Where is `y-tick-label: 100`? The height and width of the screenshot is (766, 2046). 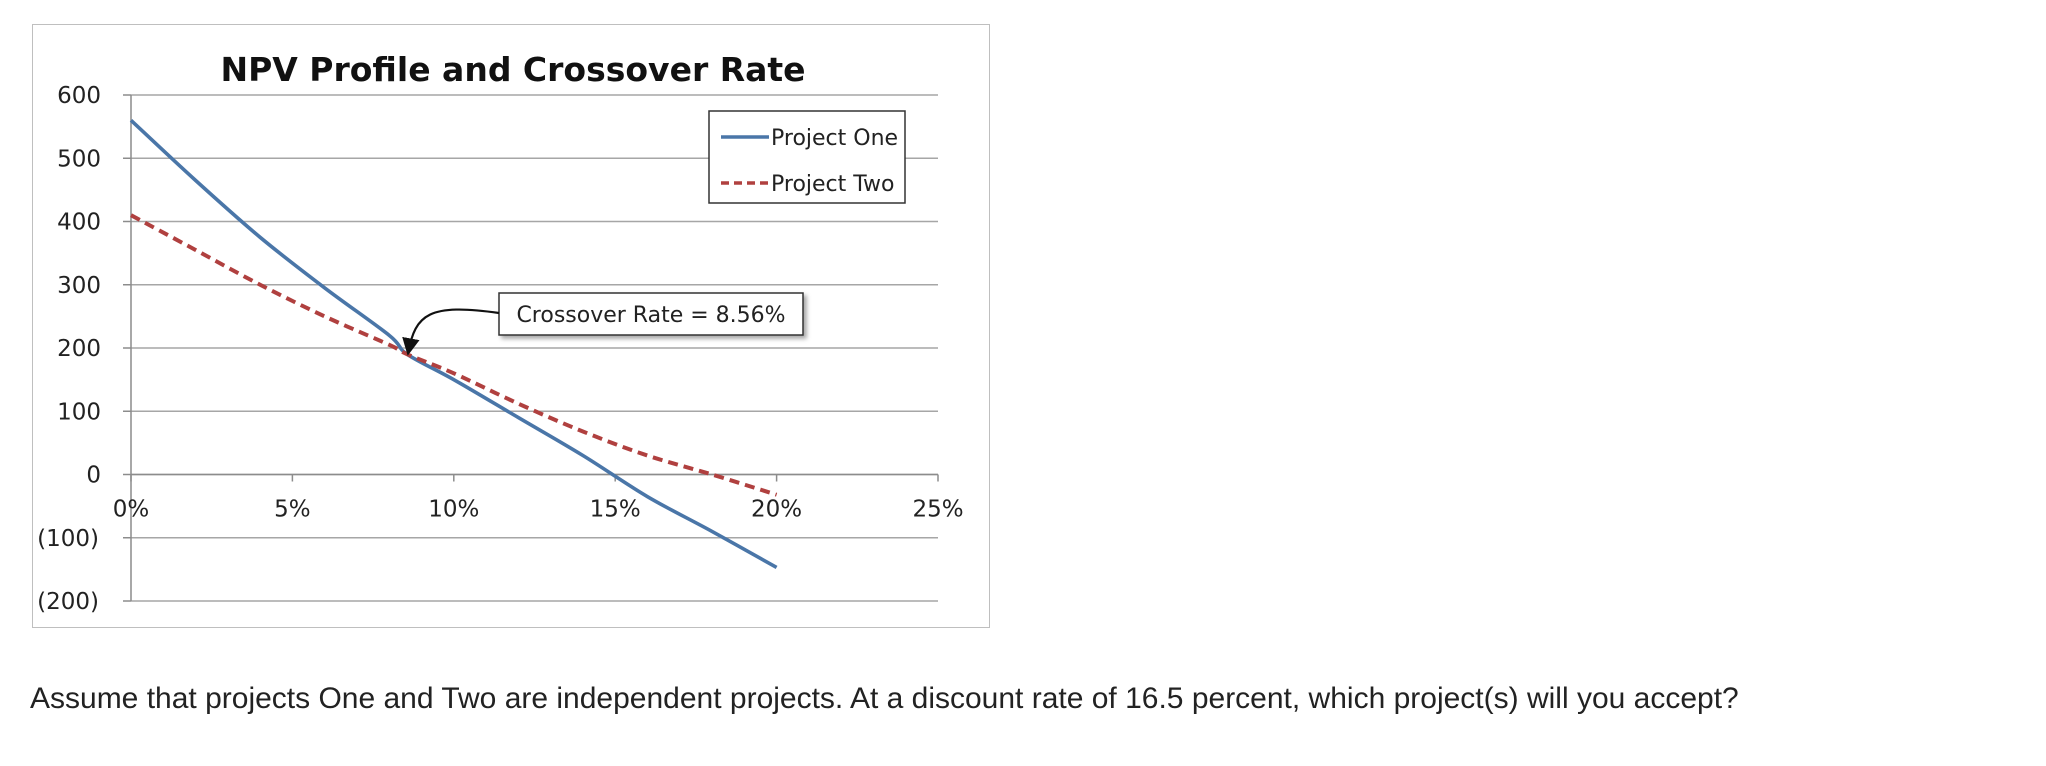 y-tick-label: 100 is located at coordinates (79, 412).